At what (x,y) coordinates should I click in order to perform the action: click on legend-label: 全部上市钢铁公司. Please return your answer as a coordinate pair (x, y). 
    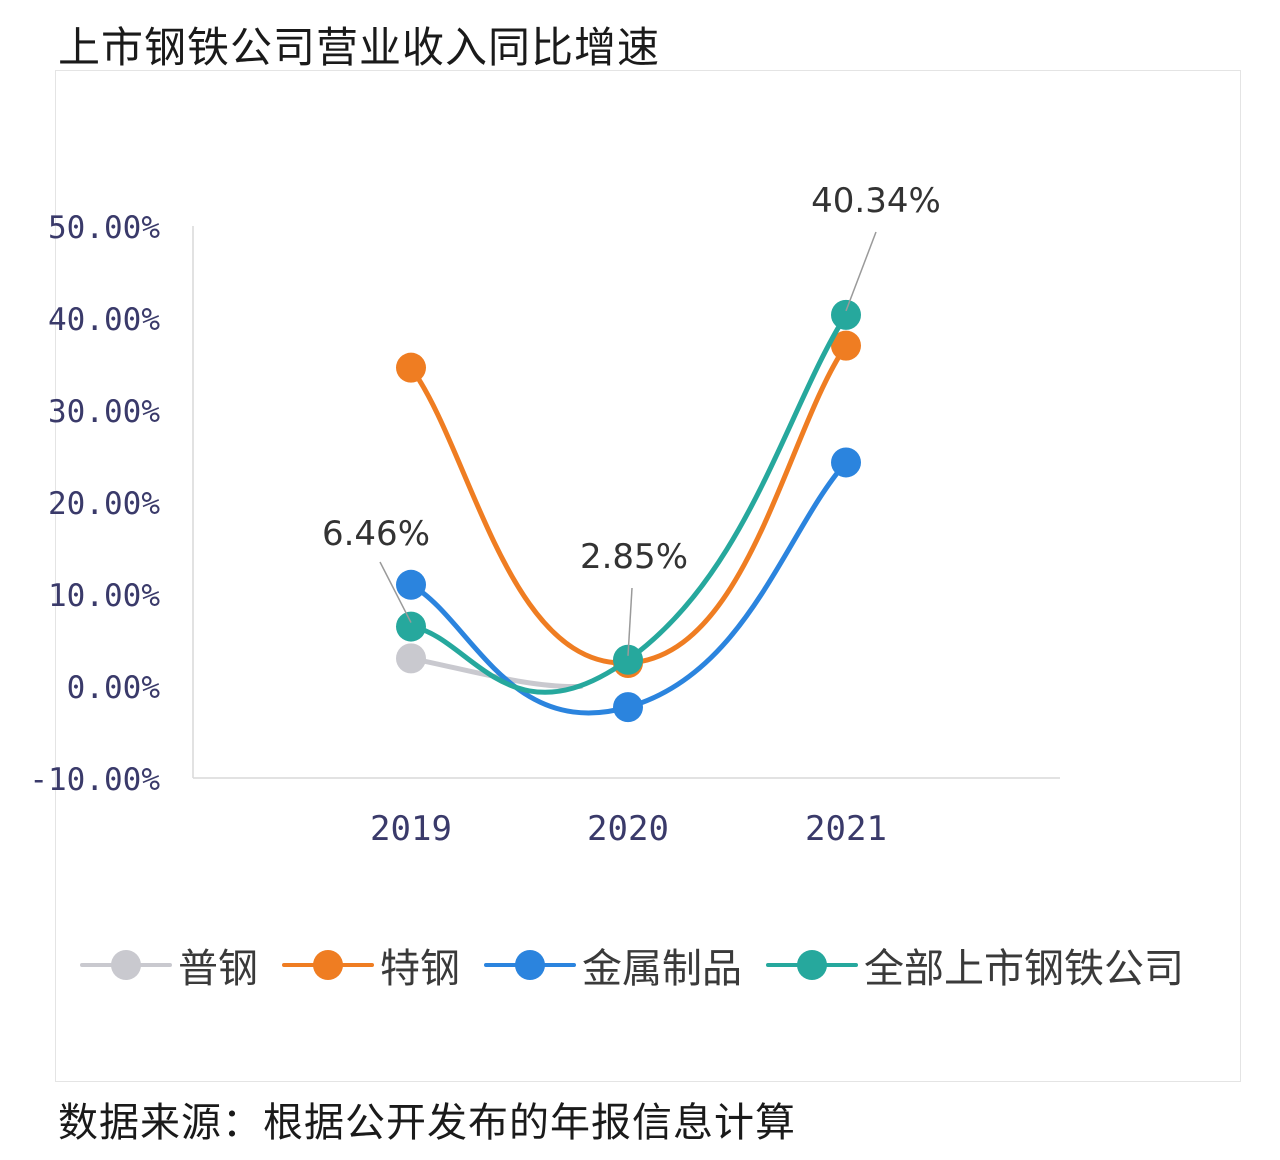
    Looking at the image, I should click on (1024, 969).